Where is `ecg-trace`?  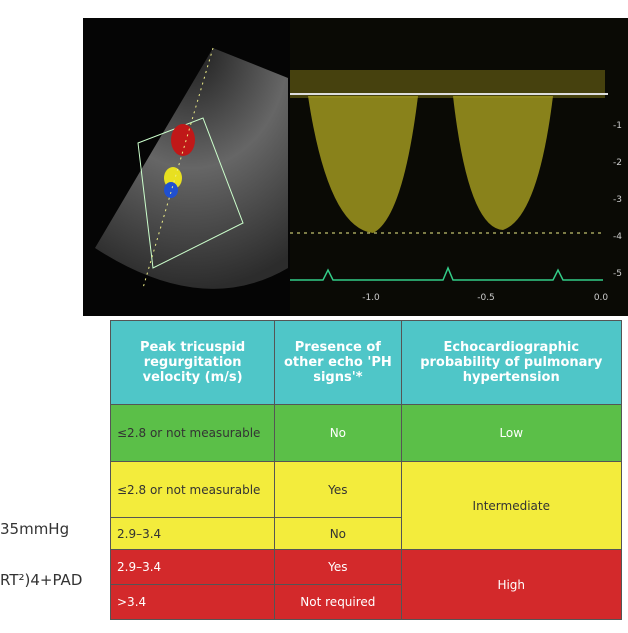 ecg-trace is located at coordinates (446, 273).